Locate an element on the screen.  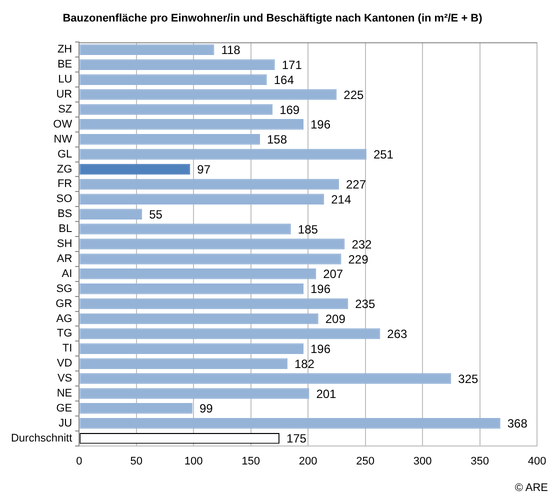
y-tick-label: AG is located at coordinates (64, 318).